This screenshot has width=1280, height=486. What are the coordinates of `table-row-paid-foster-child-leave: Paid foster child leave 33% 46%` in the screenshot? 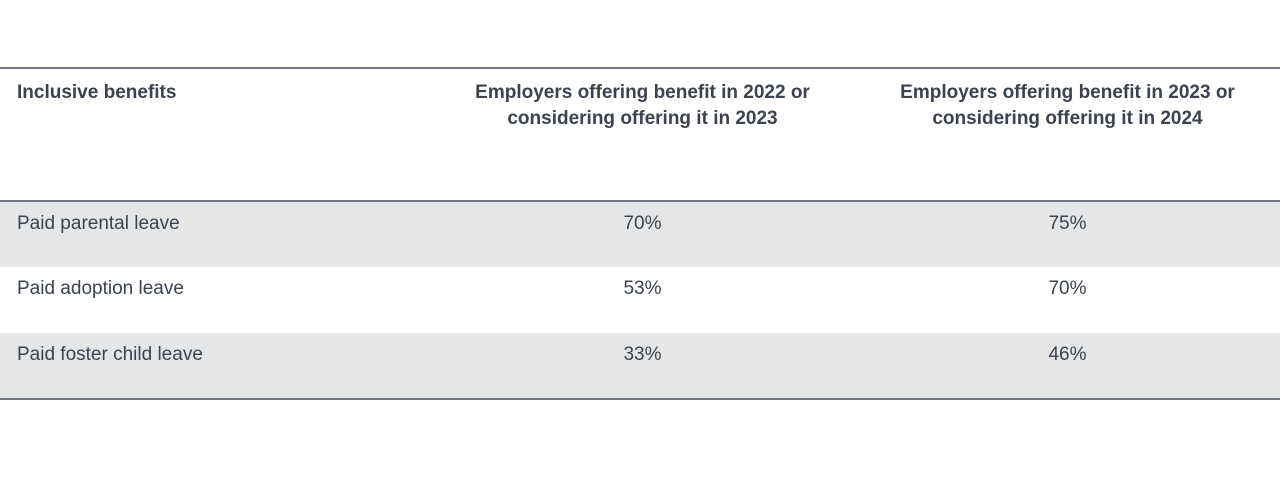 It's located at (640, 366).